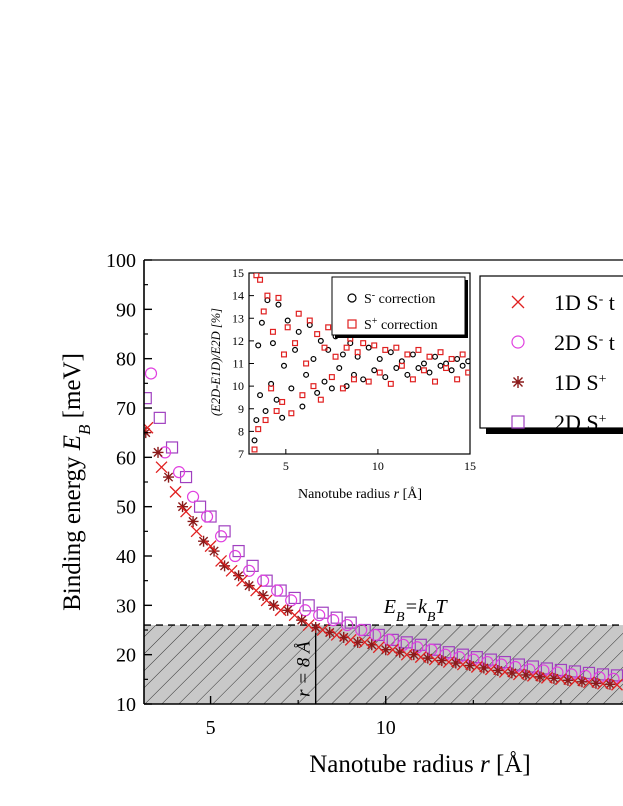 This screenshot has height=806, width=623. I want to click on inset-y-tick-label: 12, so click(238, 341).